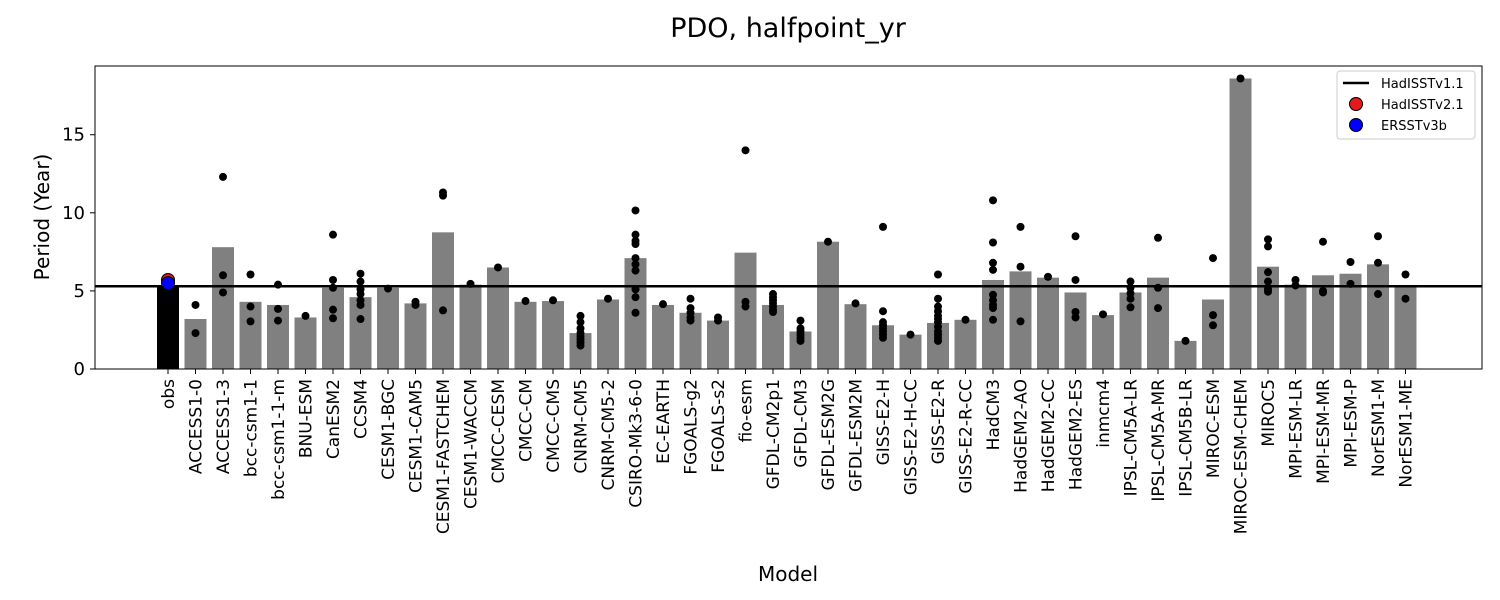  What do you see at coordinates (168, 283) in the screenshot?
I see `ersst-v3b-marker` at bounding box center [168, 283].